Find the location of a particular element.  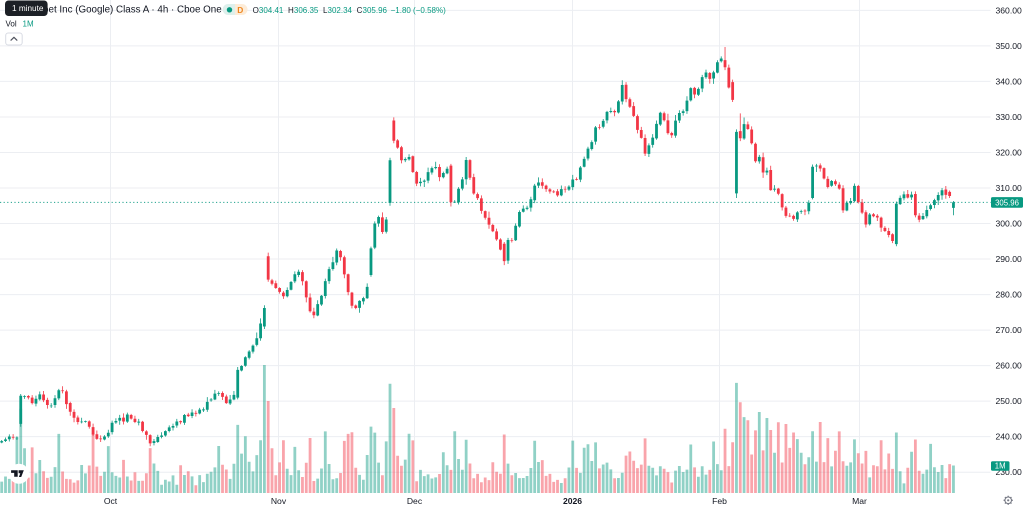

svg-text: 280.00 is located at coordinates (1009, 295).